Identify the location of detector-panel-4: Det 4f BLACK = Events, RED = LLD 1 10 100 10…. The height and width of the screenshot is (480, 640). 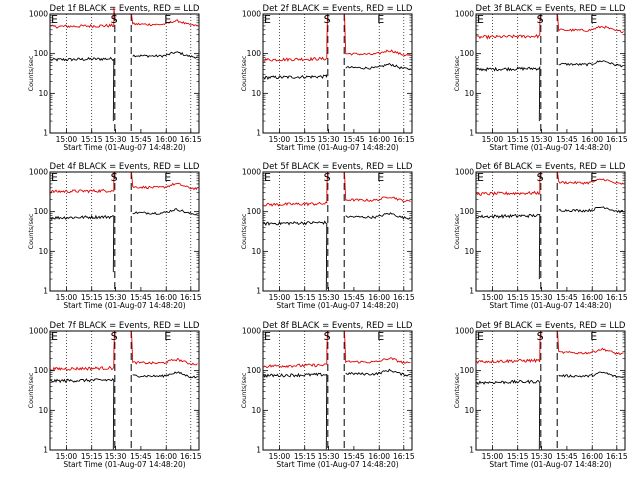
(114, 236).